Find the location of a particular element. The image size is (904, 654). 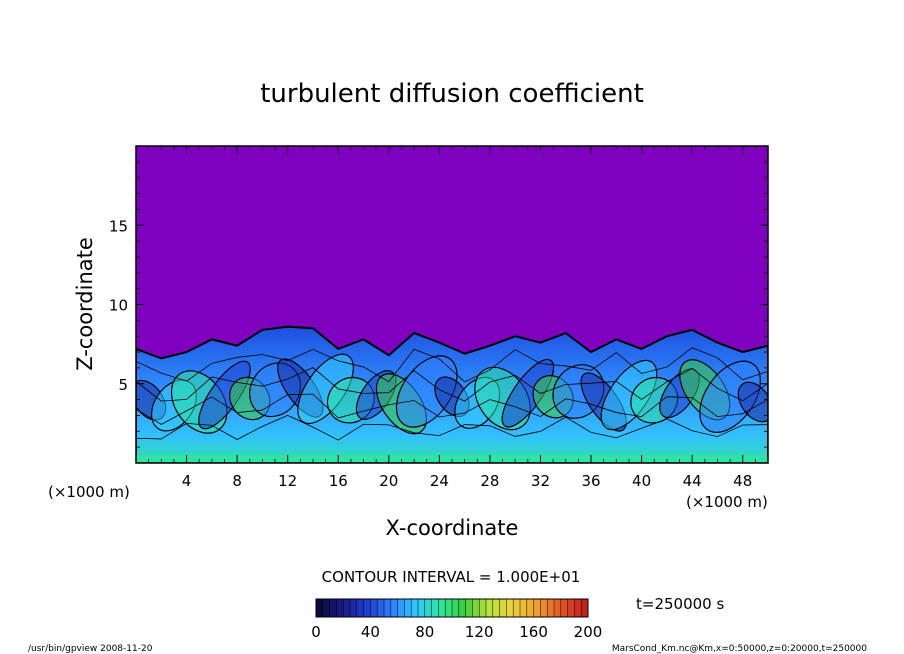

x-axis-label: X-coordinate is located at coordinates (452, 528).